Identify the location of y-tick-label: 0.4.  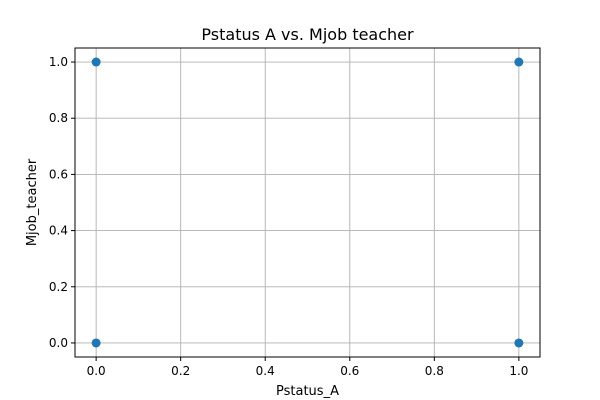
(58, 231).